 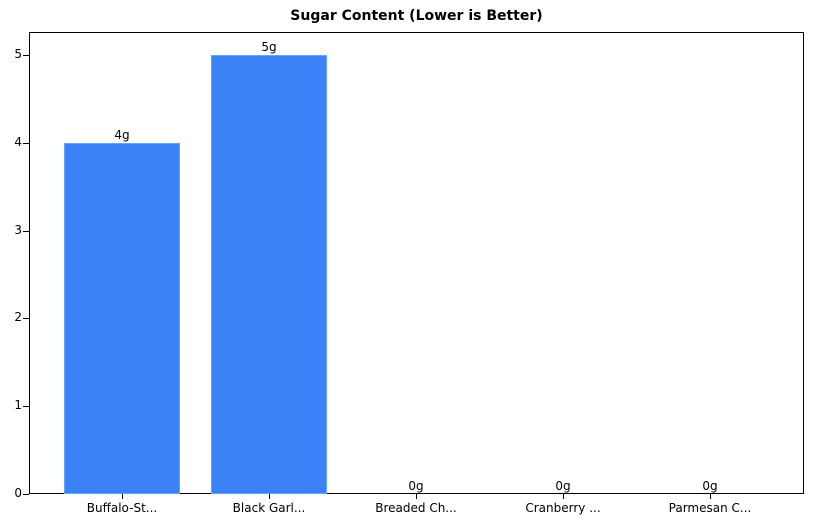 I want to click on chart-title: Sugar Content (Lower is Better), so click(x=416, y=16).